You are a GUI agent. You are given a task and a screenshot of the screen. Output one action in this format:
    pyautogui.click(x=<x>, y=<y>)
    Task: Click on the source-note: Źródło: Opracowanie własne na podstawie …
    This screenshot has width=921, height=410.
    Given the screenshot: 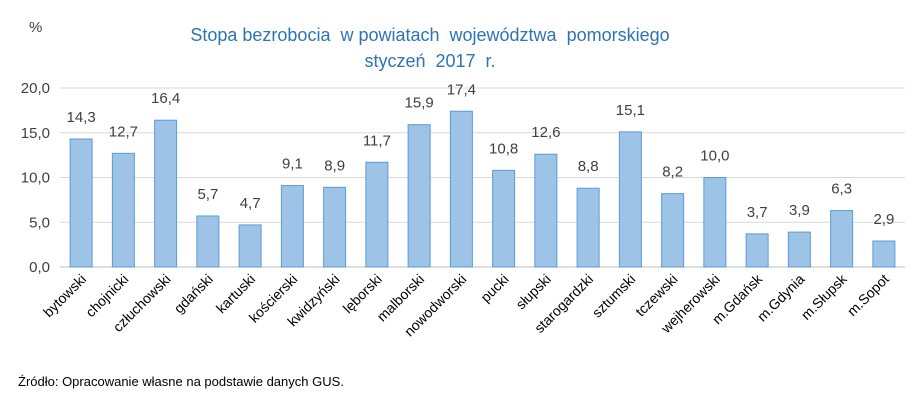 What is the action you would take?
    pyautogui.click(x=181, y=381)
    